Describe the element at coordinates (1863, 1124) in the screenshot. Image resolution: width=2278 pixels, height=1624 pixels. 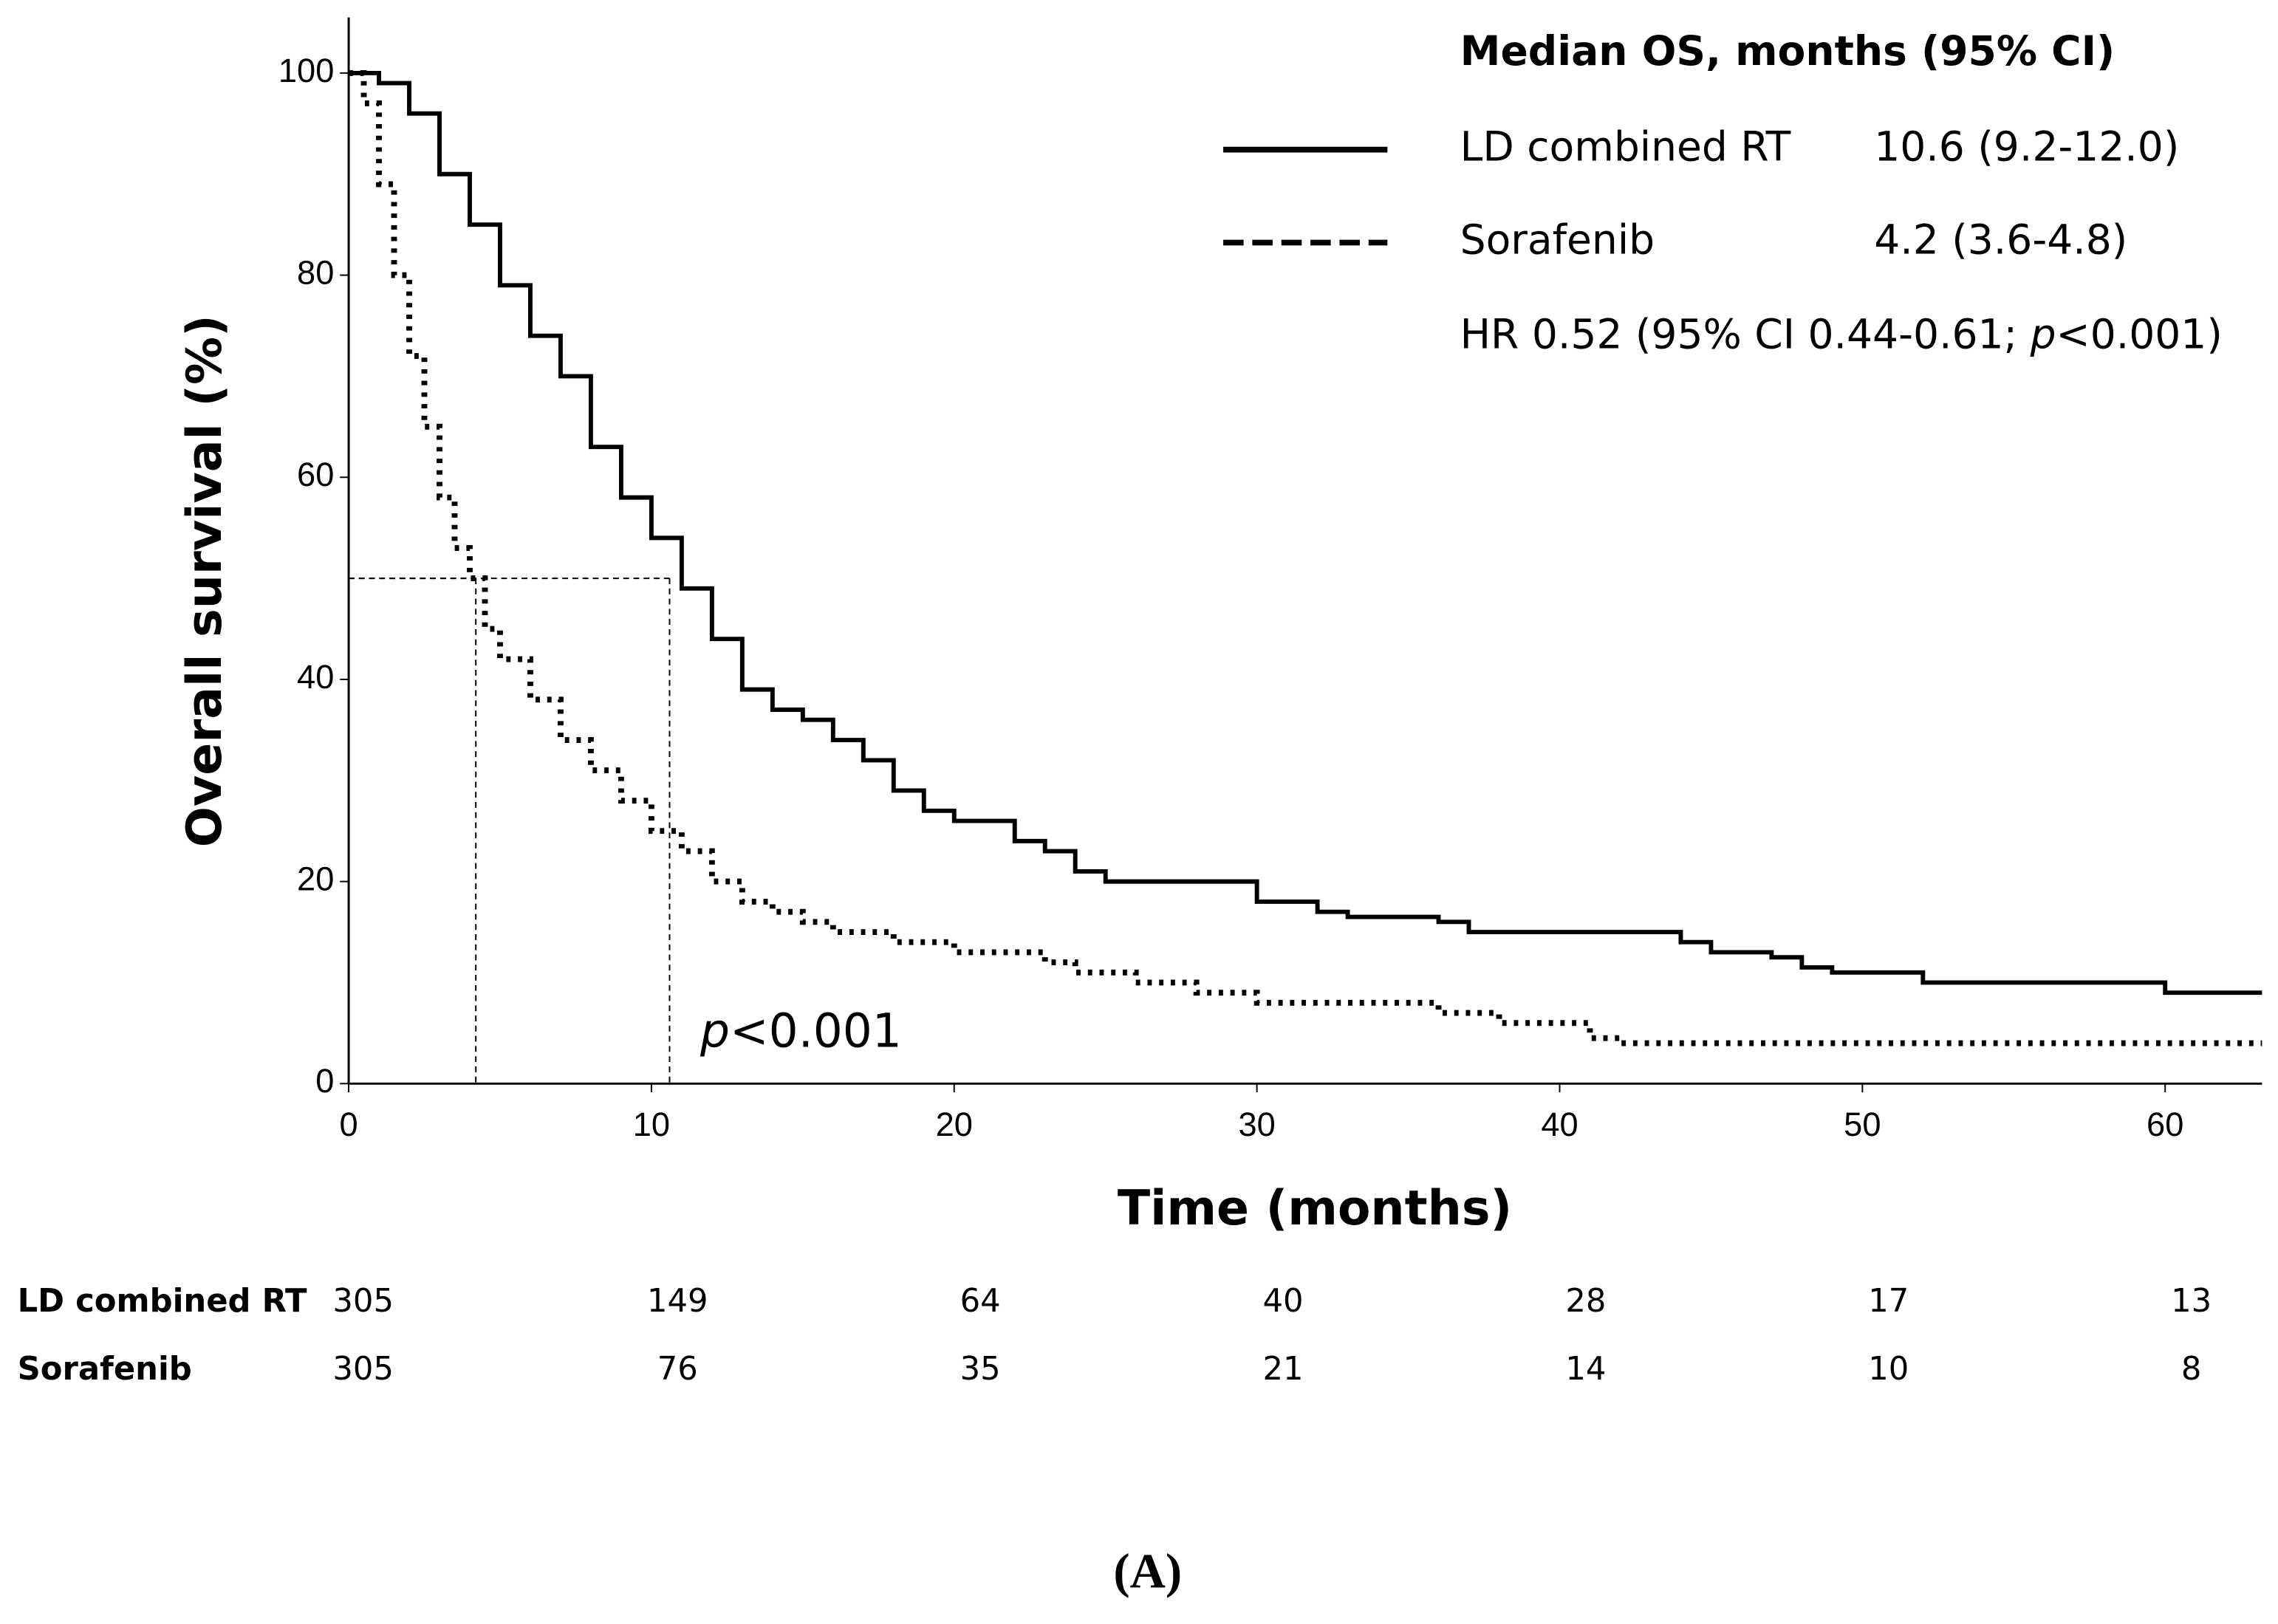
I see `x-tick-label: 50` at that location.